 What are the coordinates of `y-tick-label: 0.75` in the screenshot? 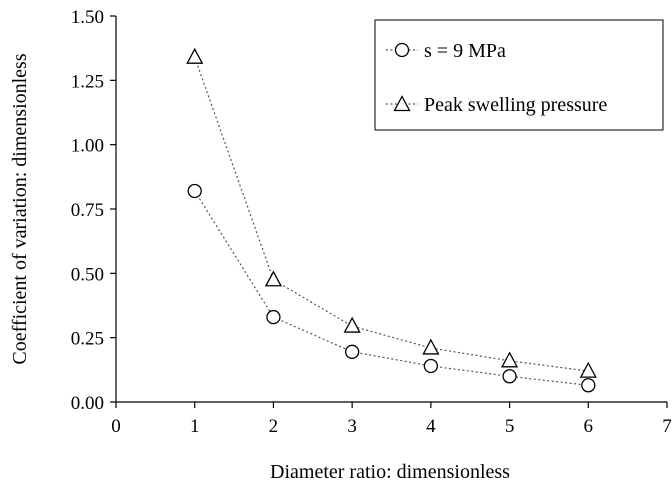 It's located at (87, 210).